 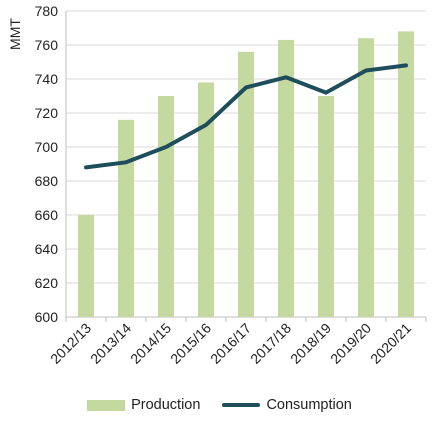 I want to click on y-axis-ticks: 600 620 640 660 680 700 720 740 760 780, so click(x=47, y=164).